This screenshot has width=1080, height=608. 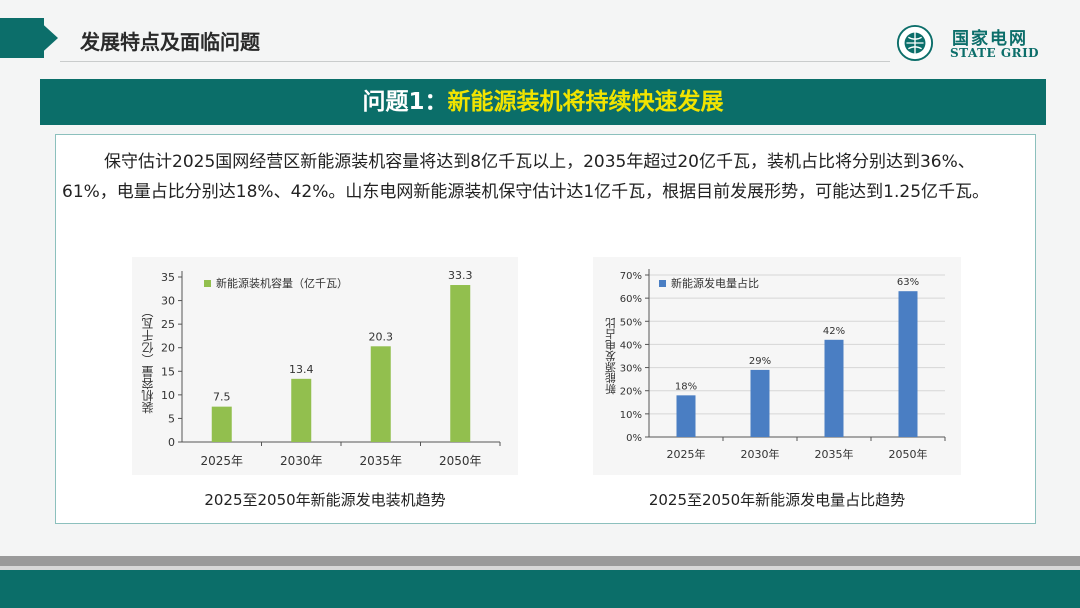 What do you see at coordinates (995, 53) in the screenshot?
I see `logo-name-en: STATE GRID` at bounding box center [995, 53].